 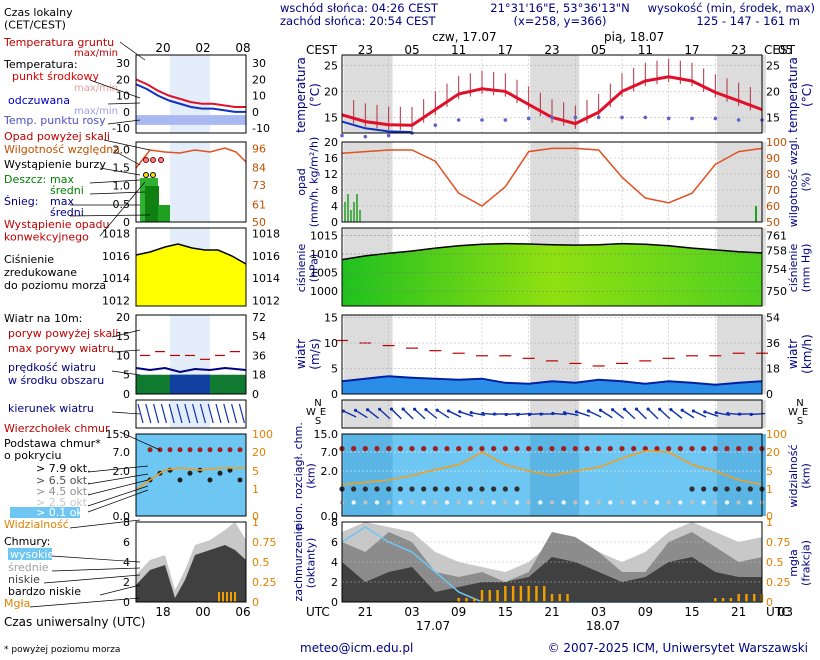 I want to click on legend-okt5-bg, so click(x=45, y=512).